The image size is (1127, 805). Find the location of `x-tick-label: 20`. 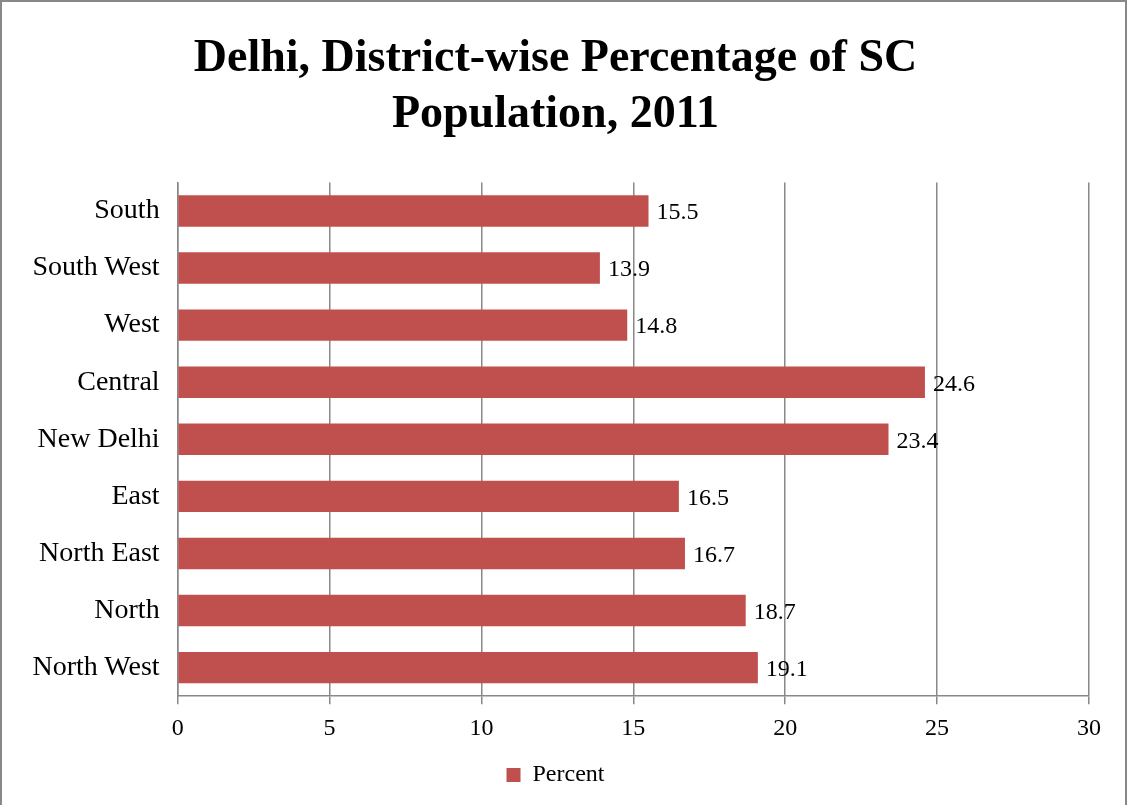

x-tick-label: 20 is located at coordinates (785, 726).